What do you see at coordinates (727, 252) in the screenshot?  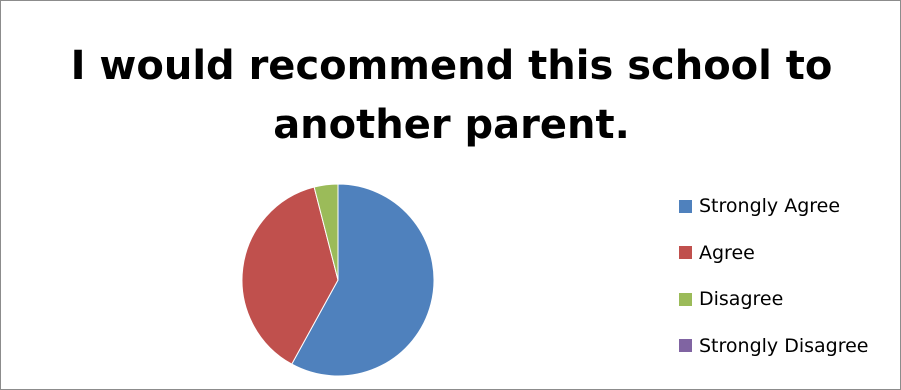 I see `legend-label-agree: Agree` at bounding box center [727, 252].